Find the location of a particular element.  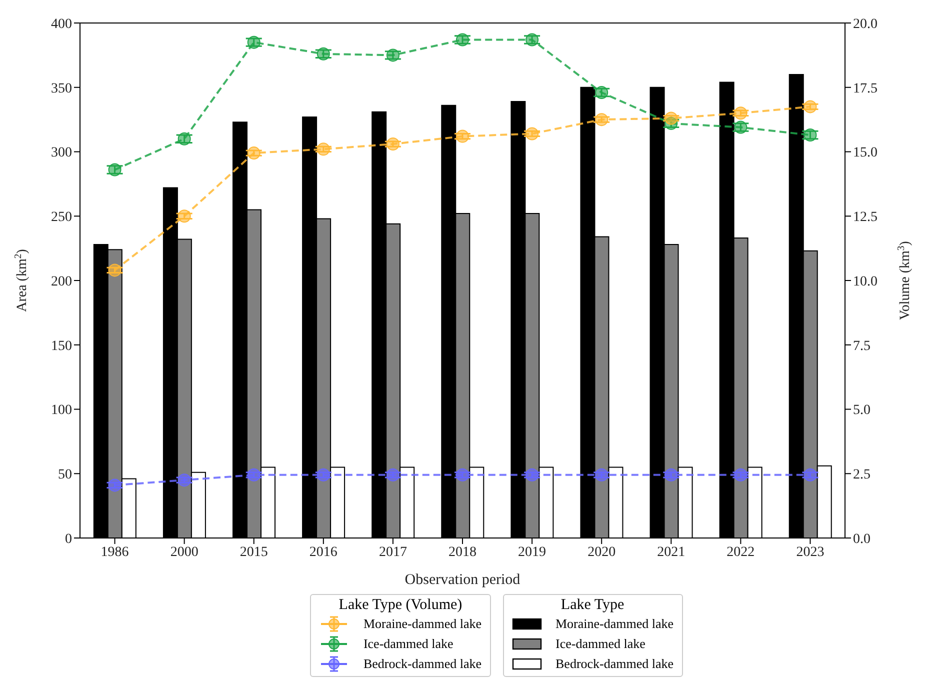

y-tick-label: 50 is located at coordinates (65, 475).